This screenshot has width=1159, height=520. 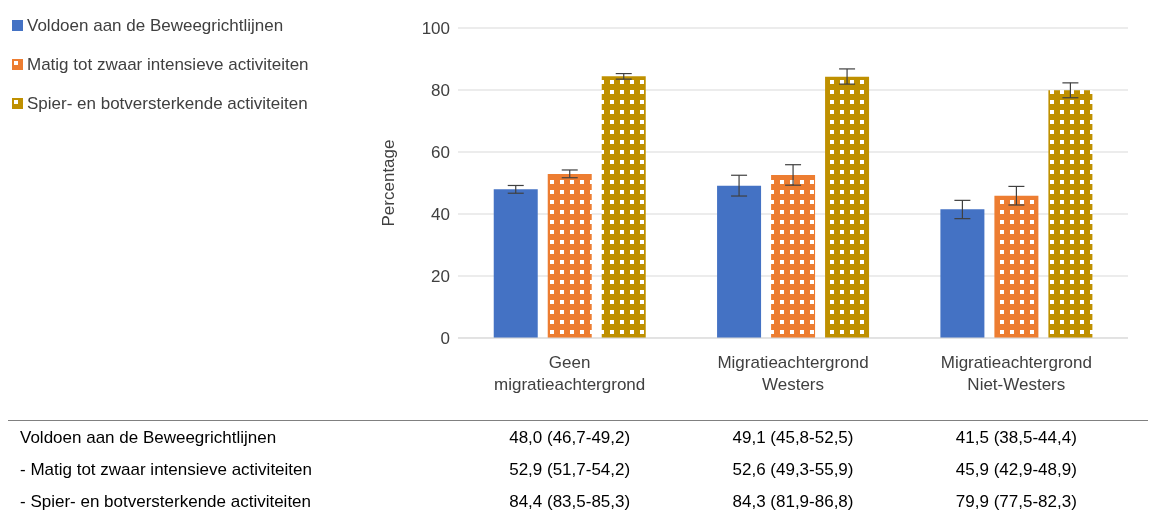 What do you see at coordinates (570, 373) in the screenshot?
I see `x-tick-label: Geen migratieachtergrond` at bounding box center [570, 373].